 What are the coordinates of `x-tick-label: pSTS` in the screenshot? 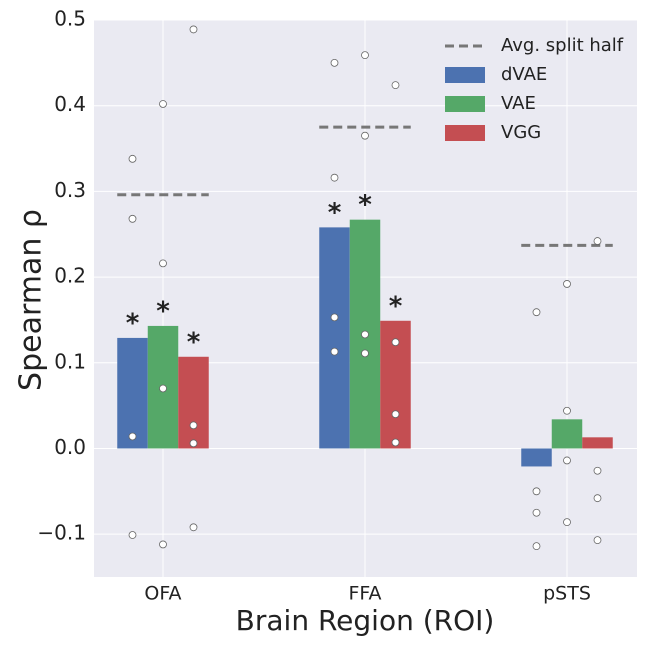 It's located at (567, 594).